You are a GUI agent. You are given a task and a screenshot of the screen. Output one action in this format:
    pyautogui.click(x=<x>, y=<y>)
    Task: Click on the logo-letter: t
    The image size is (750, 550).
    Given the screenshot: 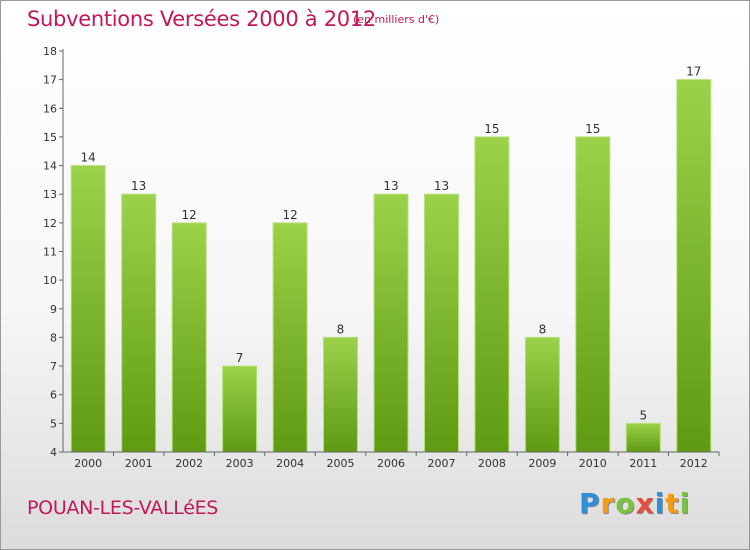 What is the action you would take?
    pyautogui.click(x=672, y=503)
    